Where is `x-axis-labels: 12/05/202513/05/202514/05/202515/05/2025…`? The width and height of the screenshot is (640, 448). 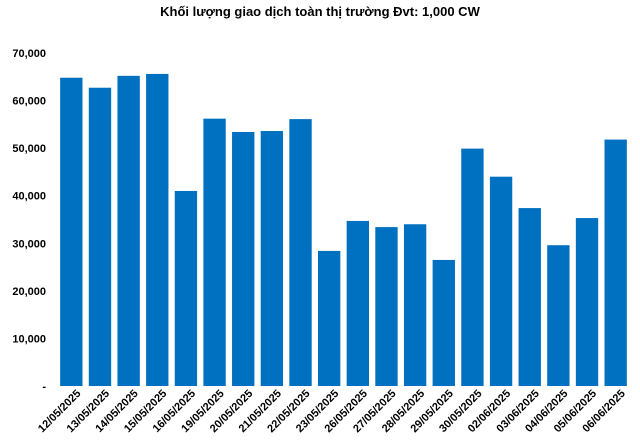
x-axis-labels: 12/05/202513/05/202514/05/202515/05/2025… is located at coordinates (332, 411).